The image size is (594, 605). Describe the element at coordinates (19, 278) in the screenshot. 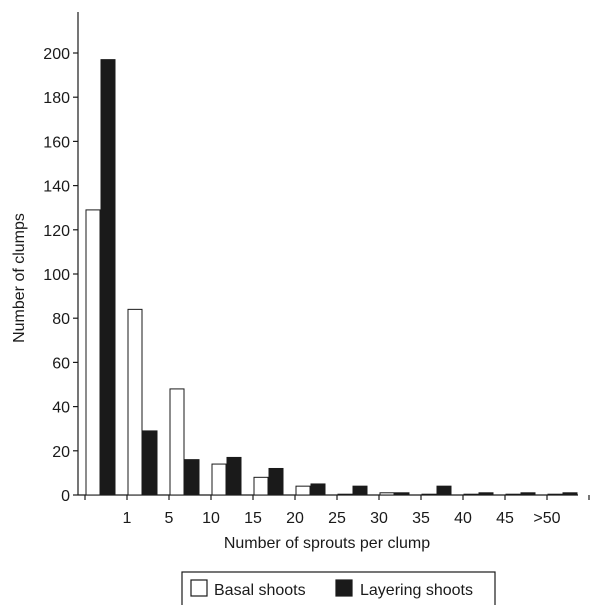

I see `y-axis-title: Number of clumps` at that location.